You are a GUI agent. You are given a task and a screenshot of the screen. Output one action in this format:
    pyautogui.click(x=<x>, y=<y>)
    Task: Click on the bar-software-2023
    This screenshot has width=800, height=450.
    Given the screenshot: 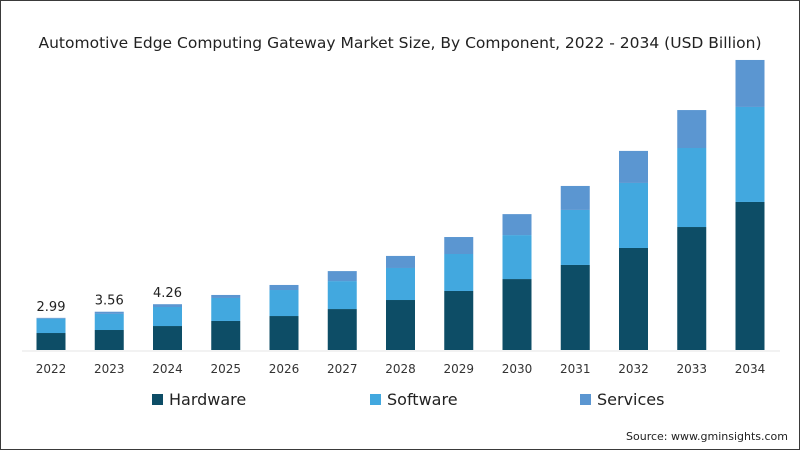 What is the action you would take?
    pyautogui.click(x=109, y=322)
    